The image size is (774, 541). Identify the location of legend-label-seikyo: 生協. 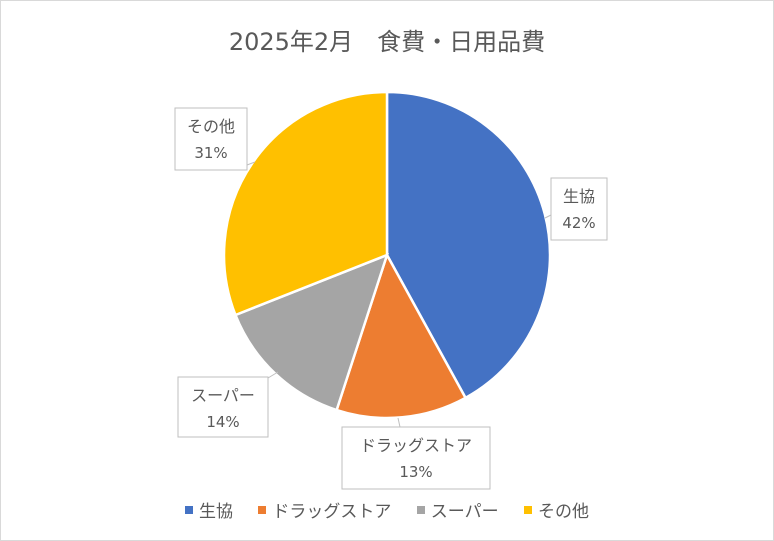
(215, 512).